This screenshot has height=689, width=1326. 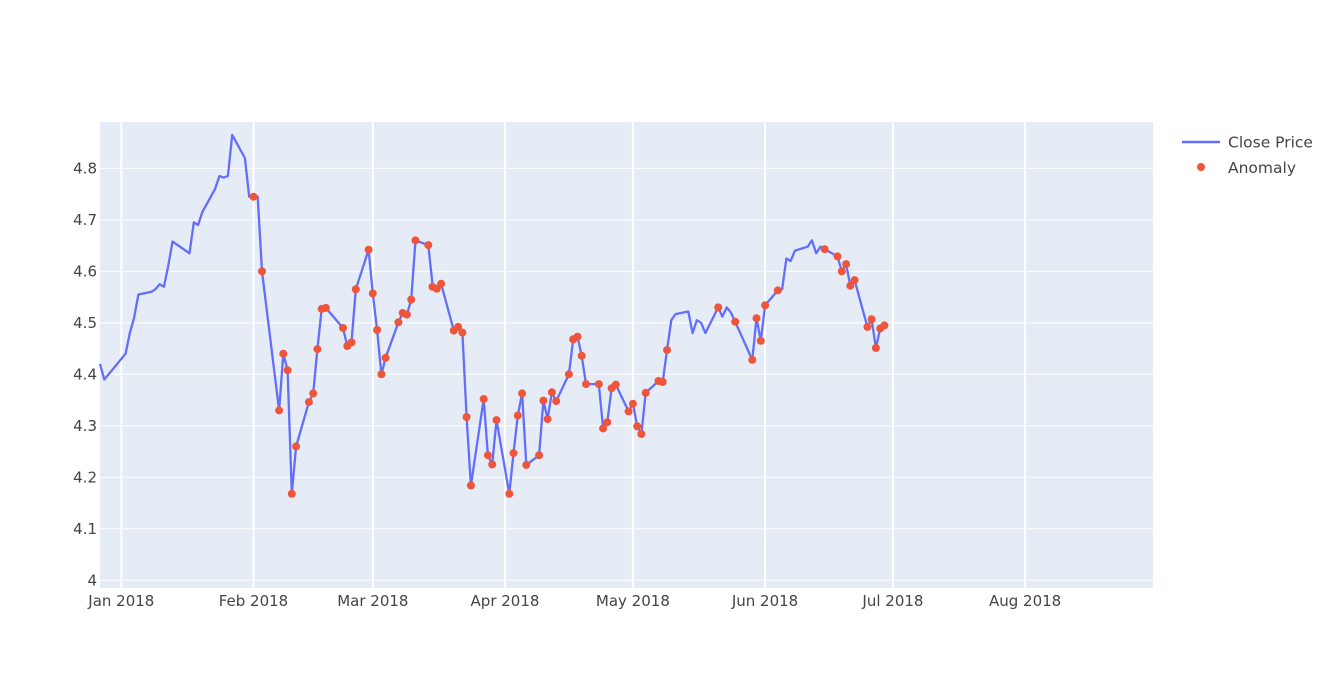 I want to click on y-axis-tick-labels: 4 4.1 4.2 4.3 4.4 4.5 4.6 4.7 4.8, so click(x=85, y=374).